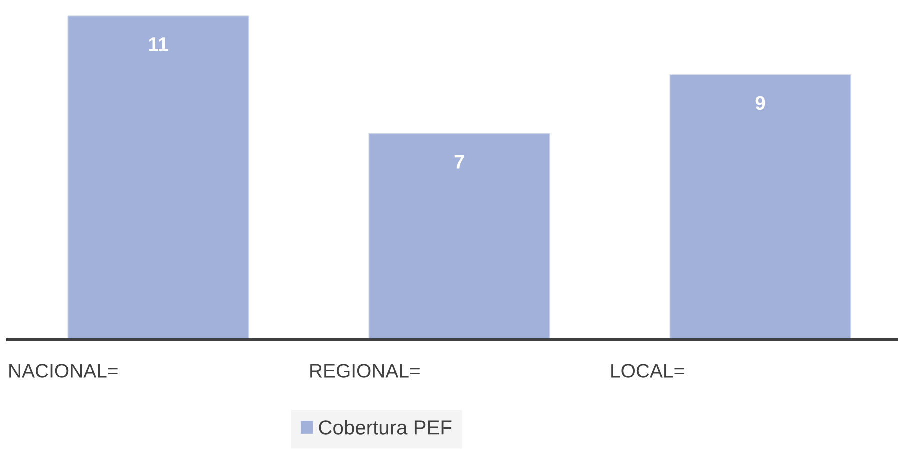 The height and width of the screenshot is (449, 898). What do you see at coordinates (648, 371) in the screenshot?
I see `x-tick-label: LOCAL=` at bounding box center [648, 371].